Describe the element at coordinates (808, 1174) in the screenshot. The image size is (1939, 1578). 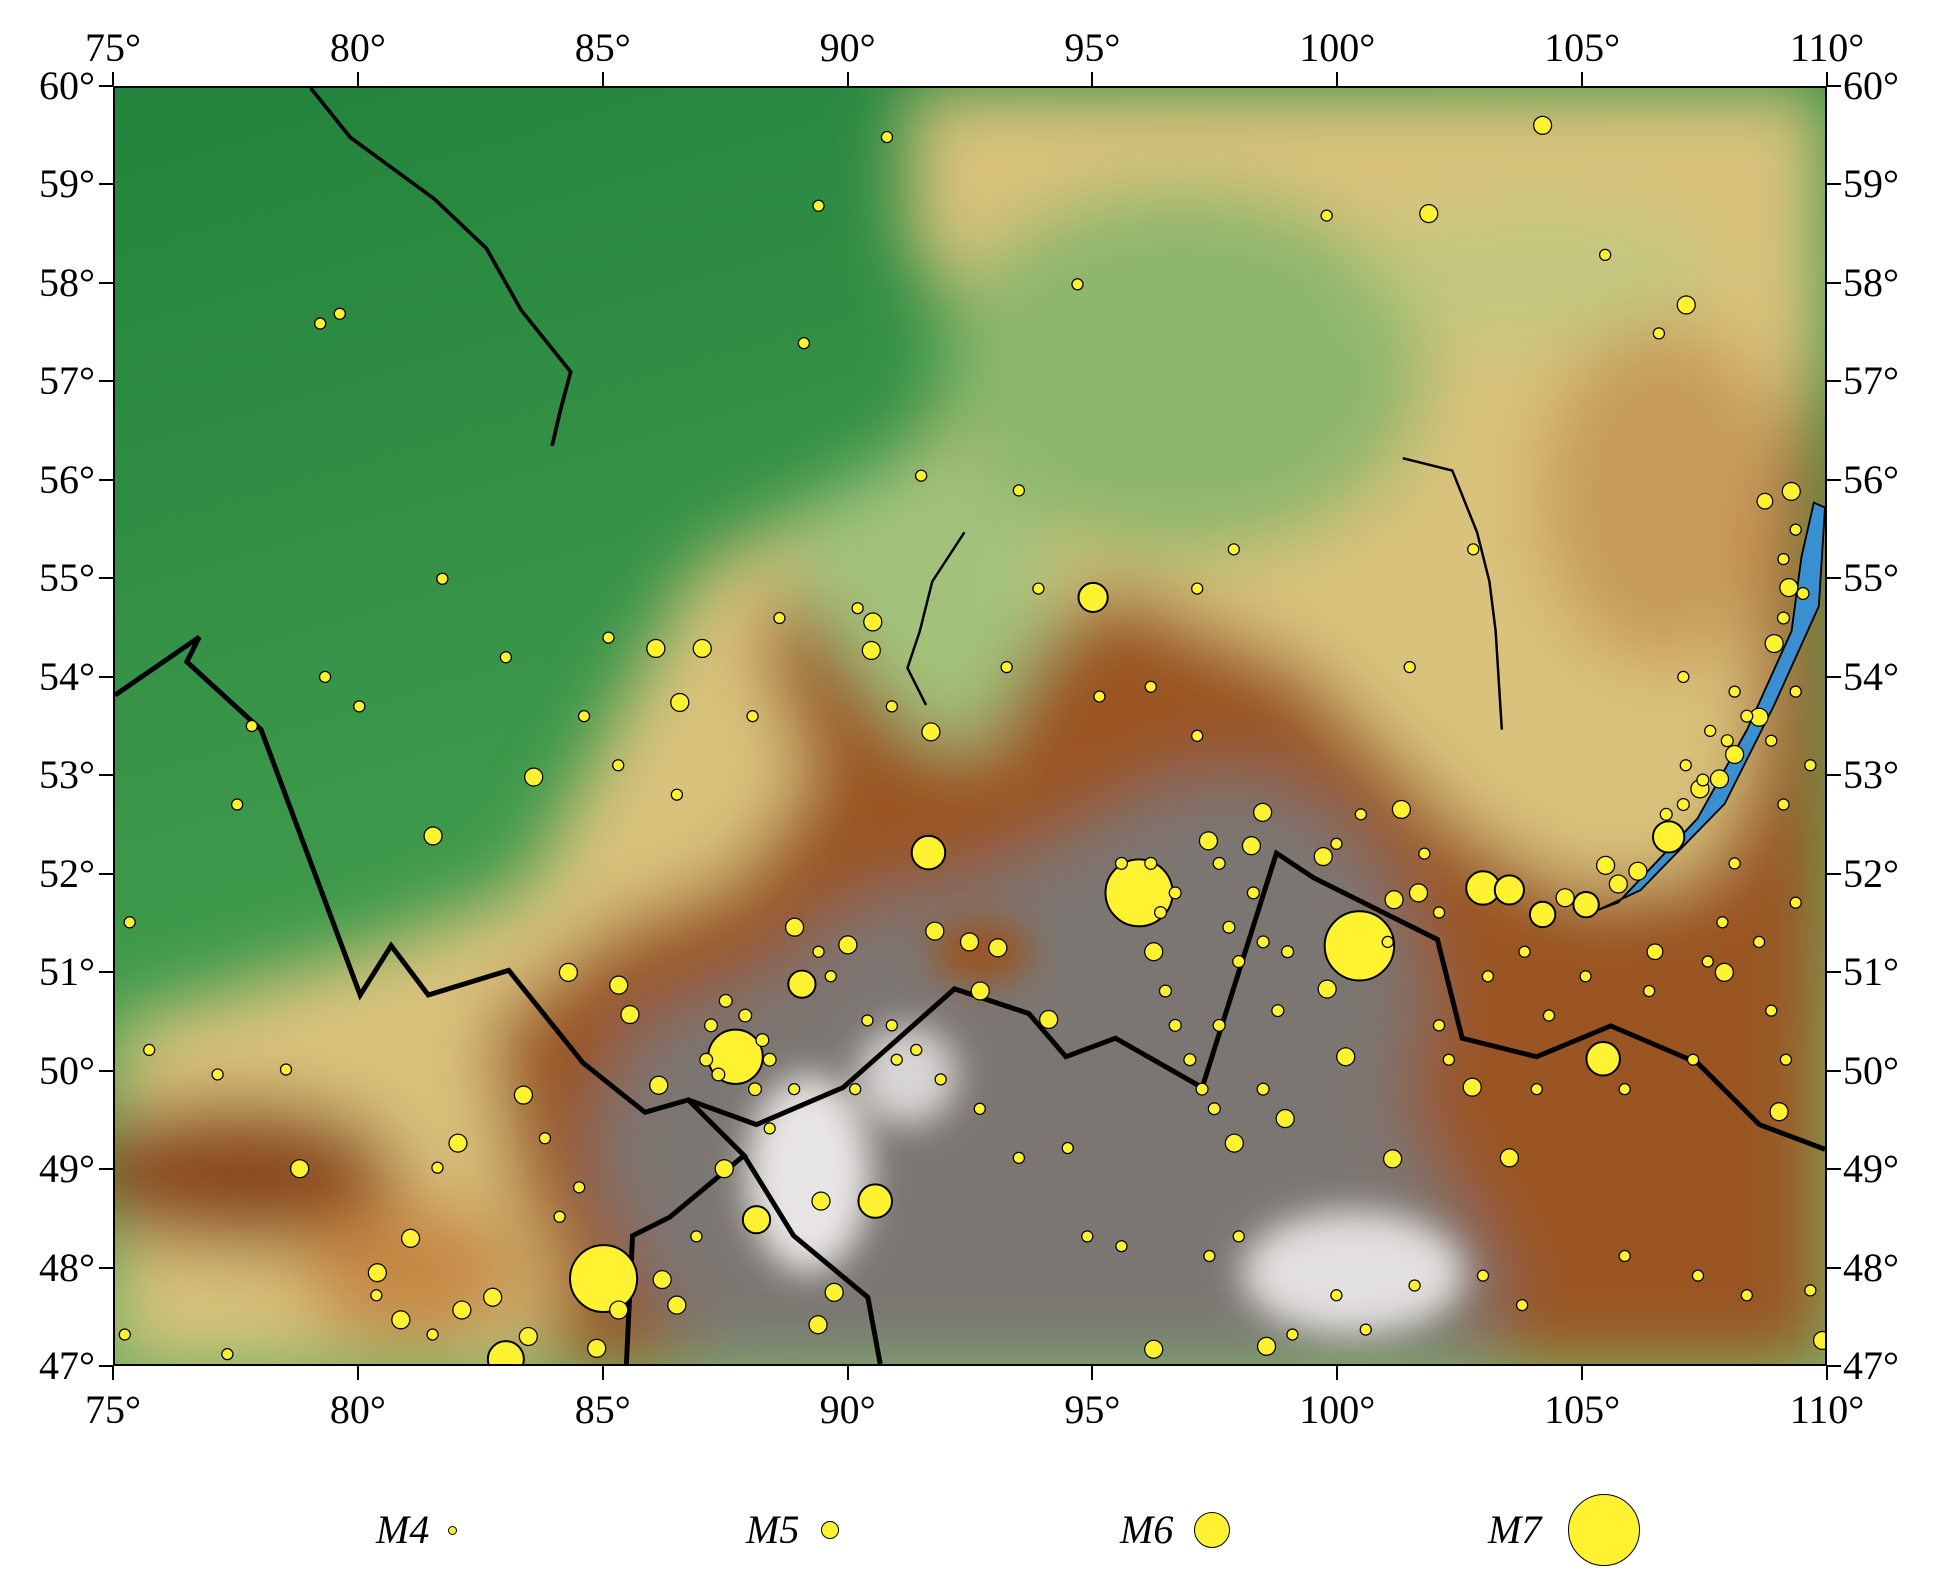
I see `snow-peaks` at that location.